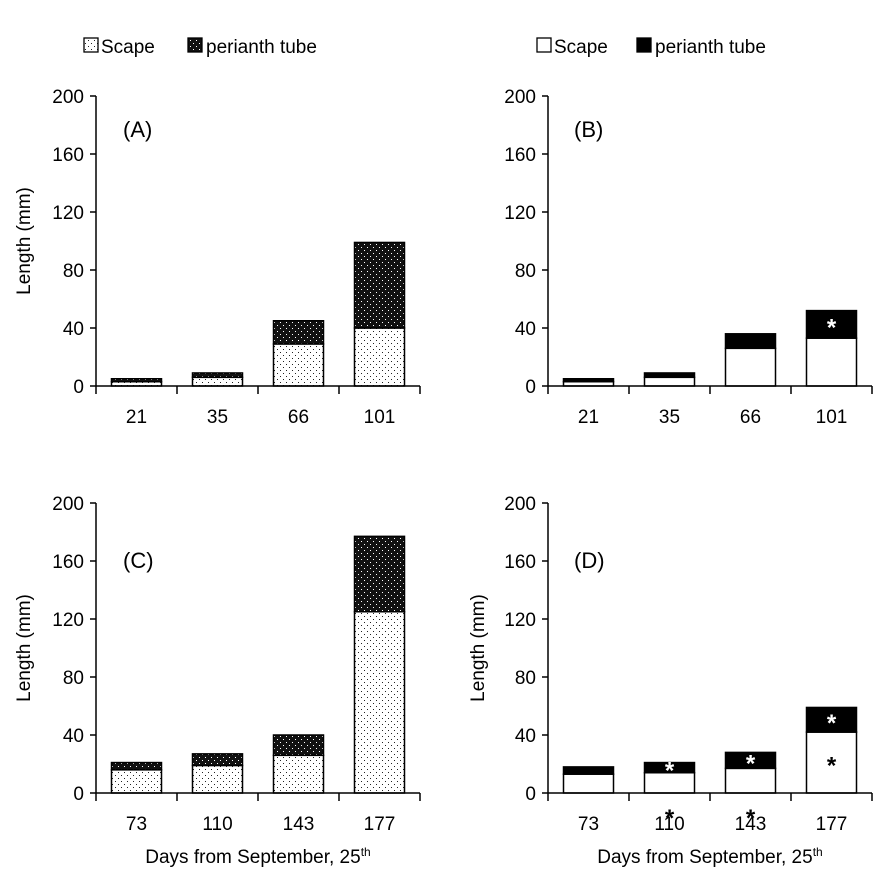 This screenshot has width=884, height=869. I want to click on legend-right: Scape perianth tube, so click(651, 47).